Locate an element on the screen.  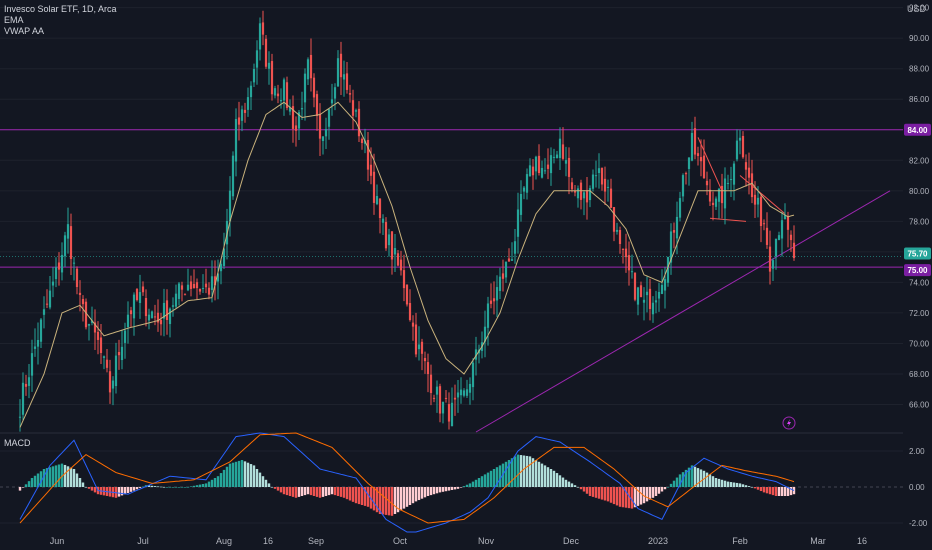
time-axis-label: Aug is located at coordinates (224, 541).